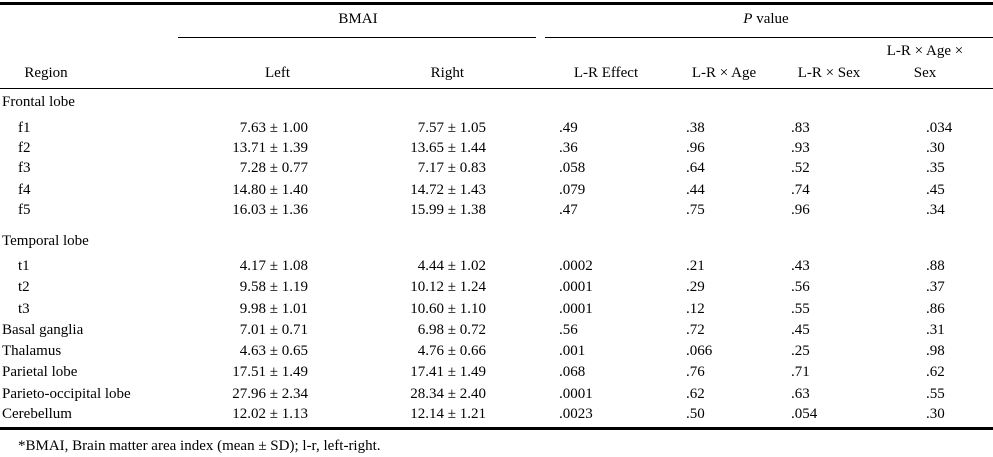 This screenshot has height=457, width=993. What do you see at coordinates (695, 372) in the screenshot?
I see `cell-age: .76` at bounding box center [695, 372].